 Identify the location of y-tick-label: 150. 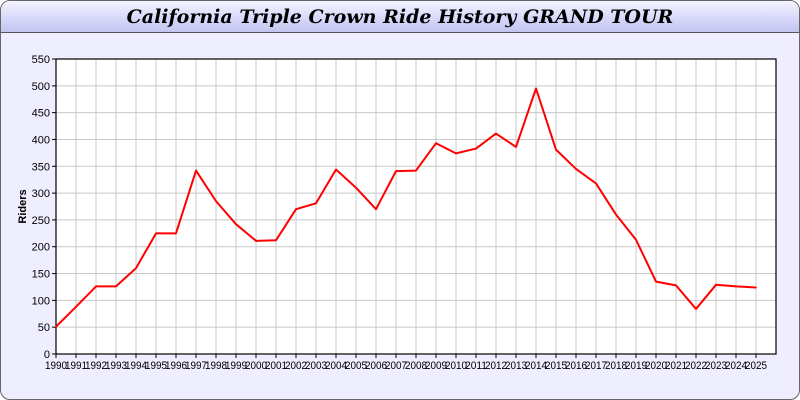
(41, 275).